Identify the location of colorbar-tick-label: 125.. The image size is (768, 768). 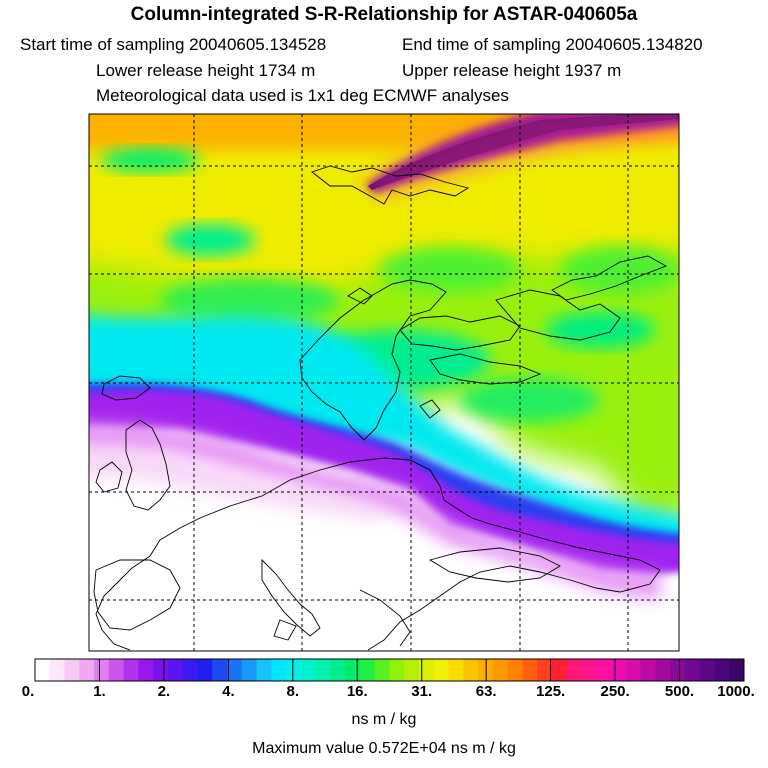
(551, 691).